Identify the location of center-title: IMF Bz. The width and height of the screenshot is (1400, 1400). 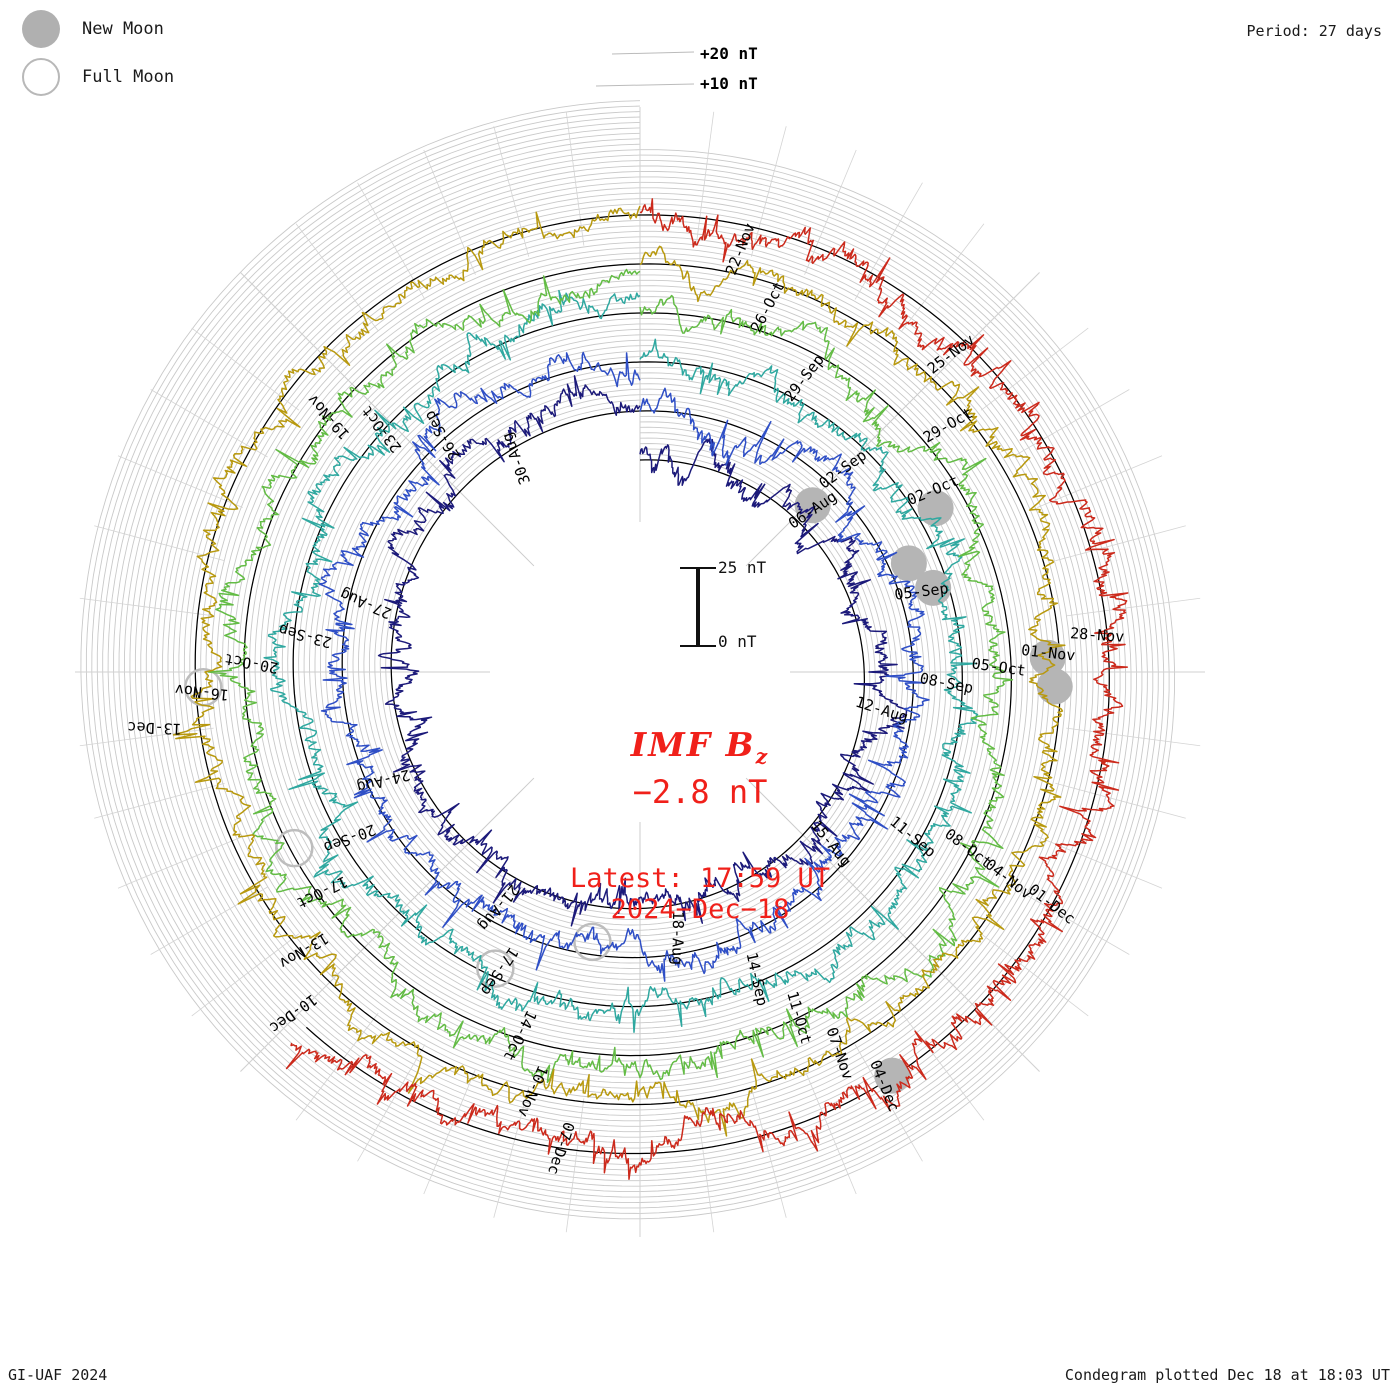
(700, 747).